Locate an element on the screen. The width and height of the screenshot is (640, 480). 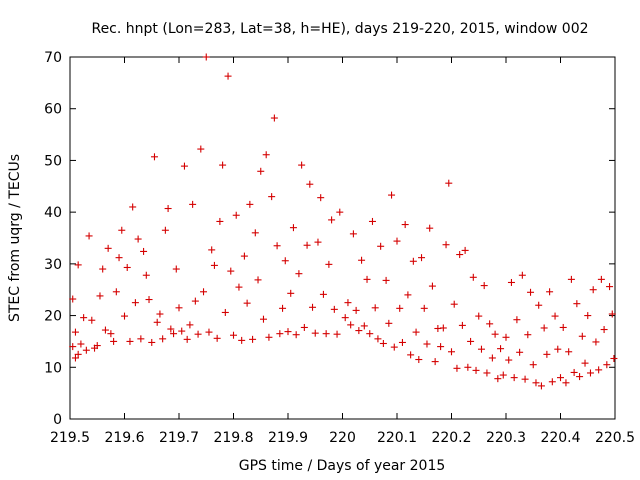
x-tick-label: 220 is located at coordinates (342, 438).